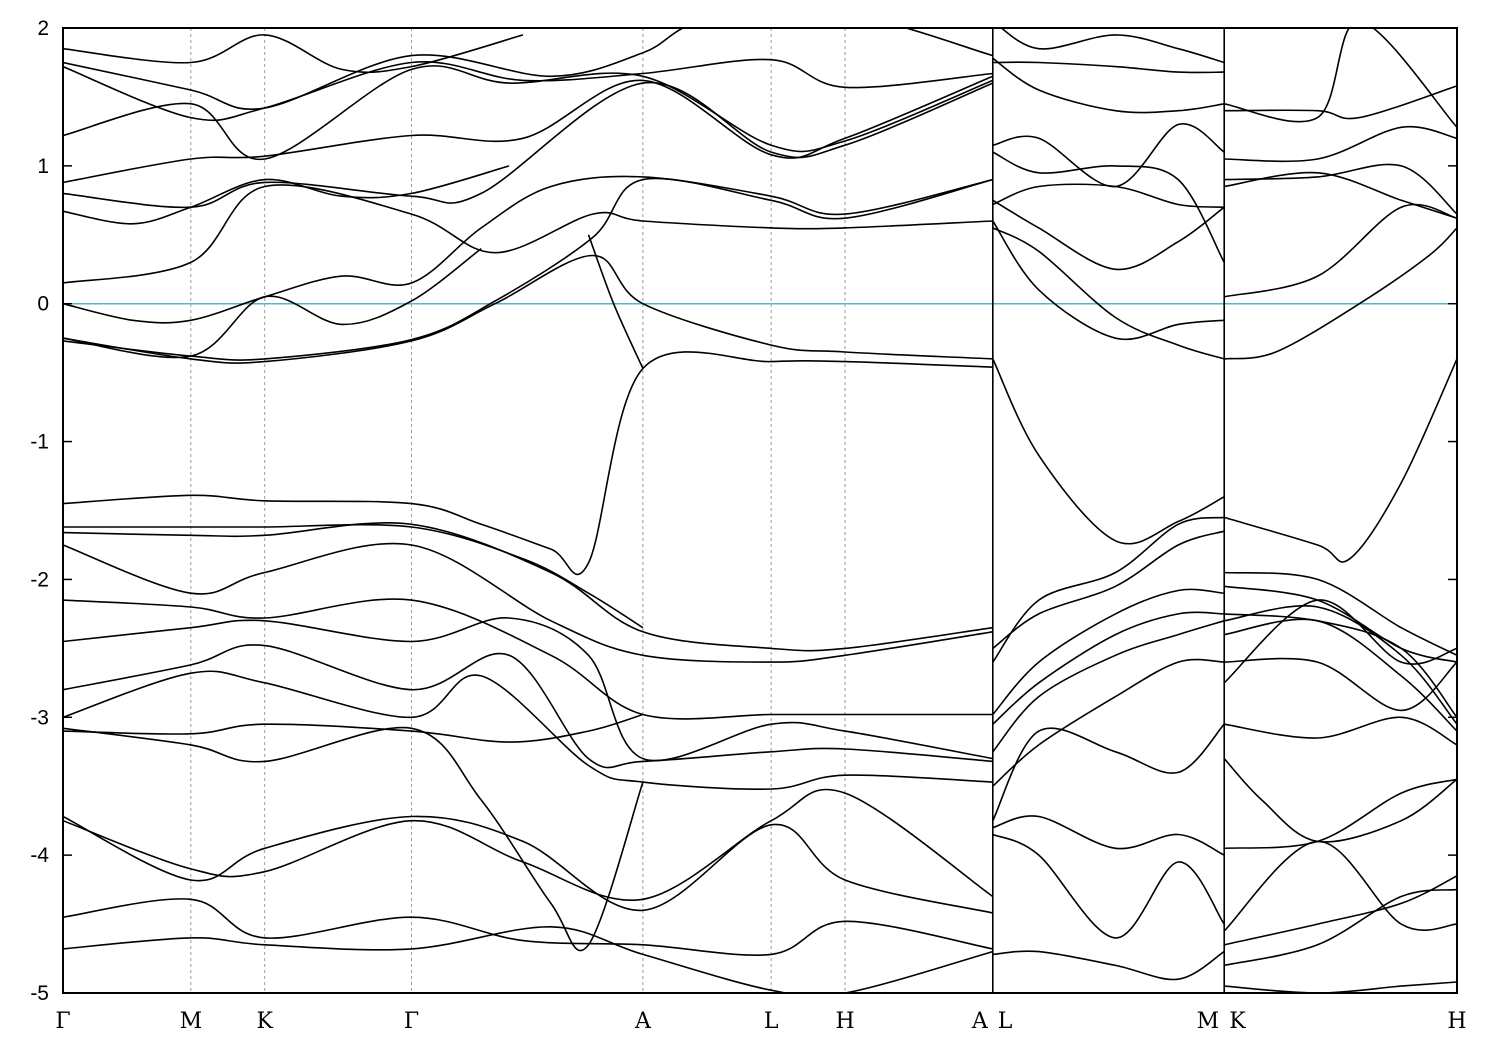  What do you see at coordinates (43, 304) in the screenshot?
I see `y-tick-label: 0` at bounding box center [43, 304].